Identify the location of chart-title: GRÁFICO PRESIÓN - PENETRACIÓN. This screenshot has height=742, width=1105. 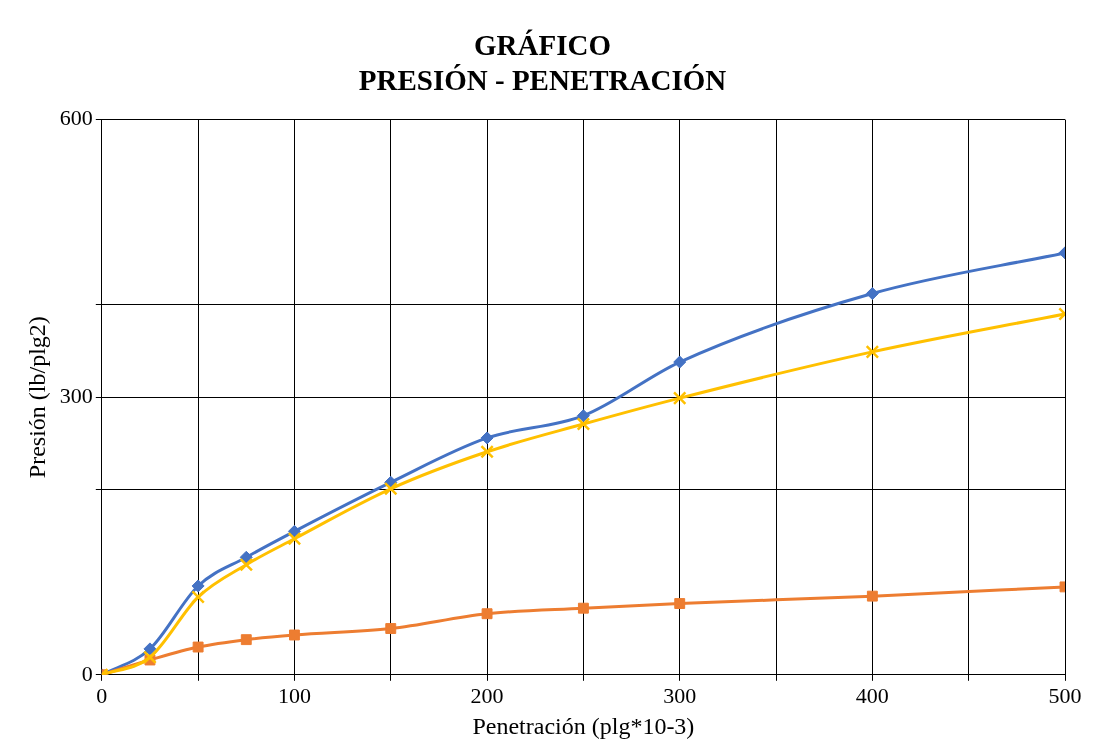
(542, 62).